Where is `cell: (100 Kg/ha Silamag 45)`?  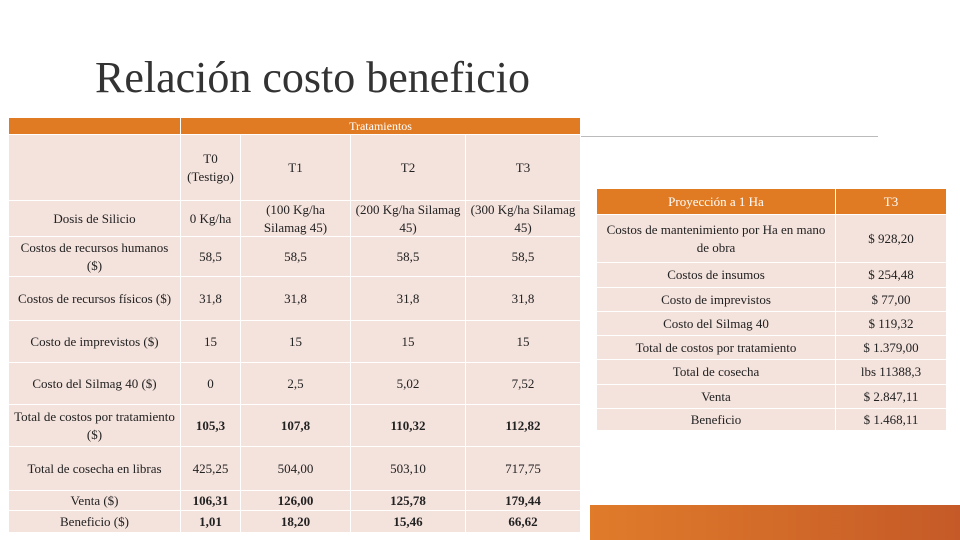
cell: (100 Kg/ha Silamag 45) is located at coordinates (295, 219).